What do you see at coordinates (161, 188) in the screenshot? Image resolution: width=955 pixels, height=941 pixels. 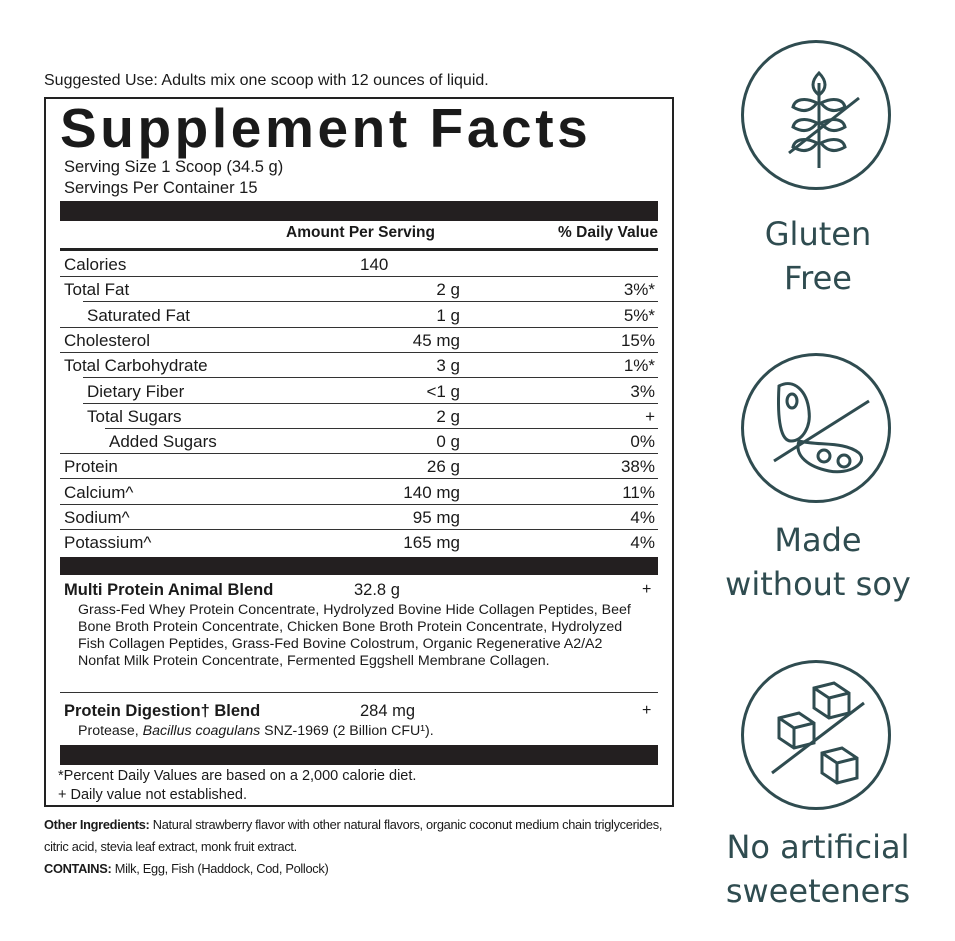 I see `servings-per-container: Servings Per Container 15` at bounding box center [161, 188].